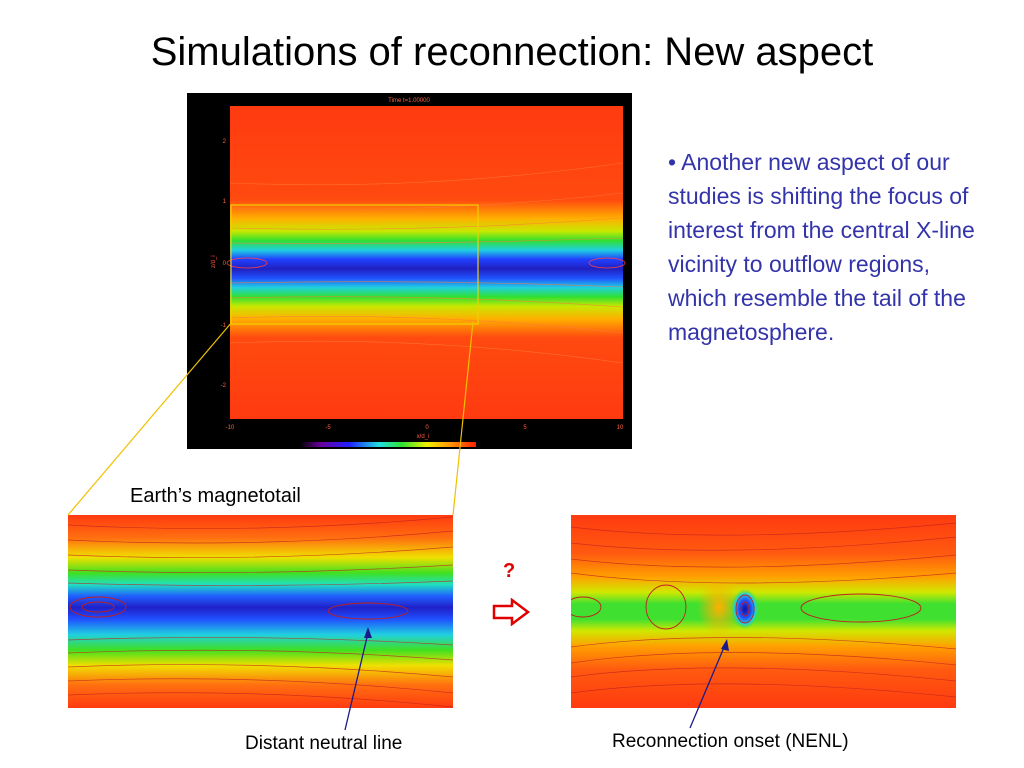 The width and height of the screenshot is (1024, 768). I want to click on earth-magnetotail-label: Earth’s magnetotail, so click(215, 496).